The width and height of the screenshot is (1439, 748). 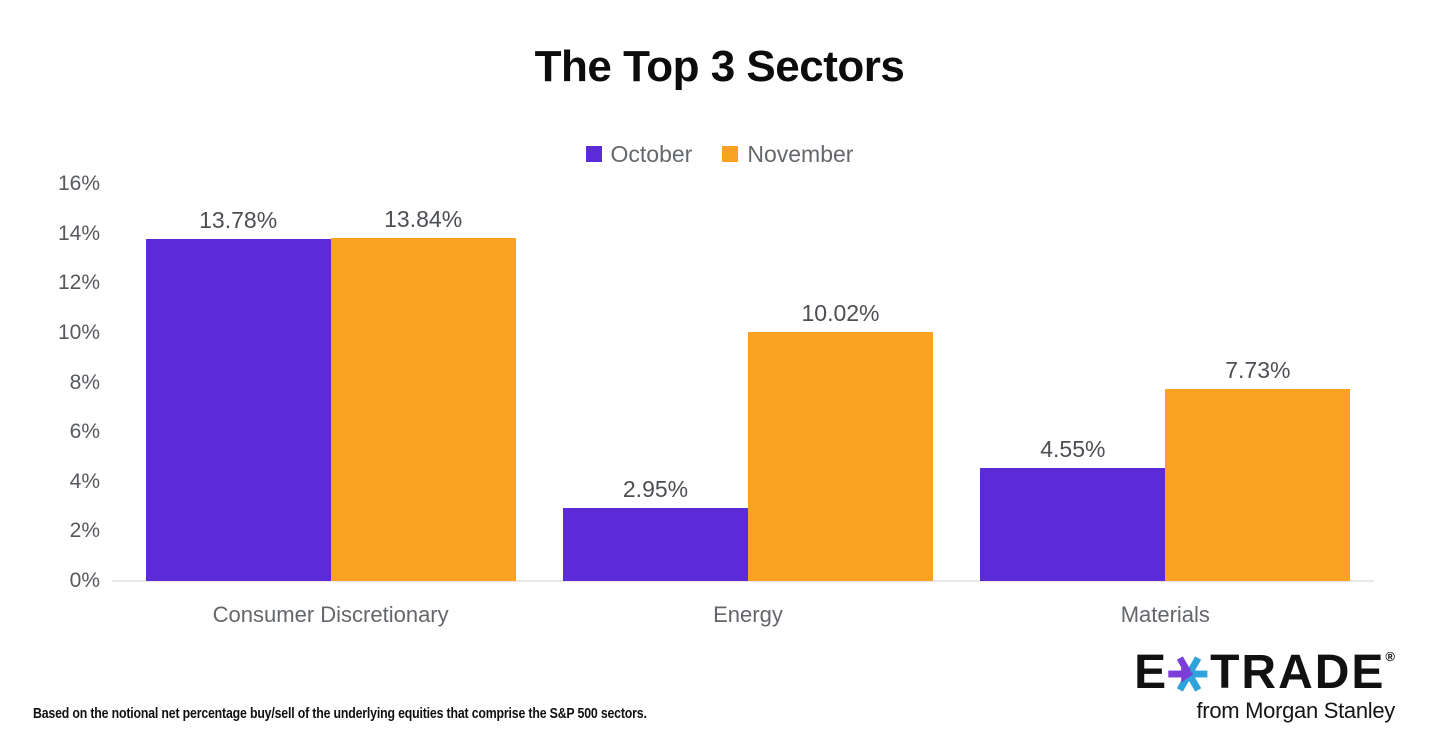 I want to click on legend-label-october: October, so click(x=651, y=153).